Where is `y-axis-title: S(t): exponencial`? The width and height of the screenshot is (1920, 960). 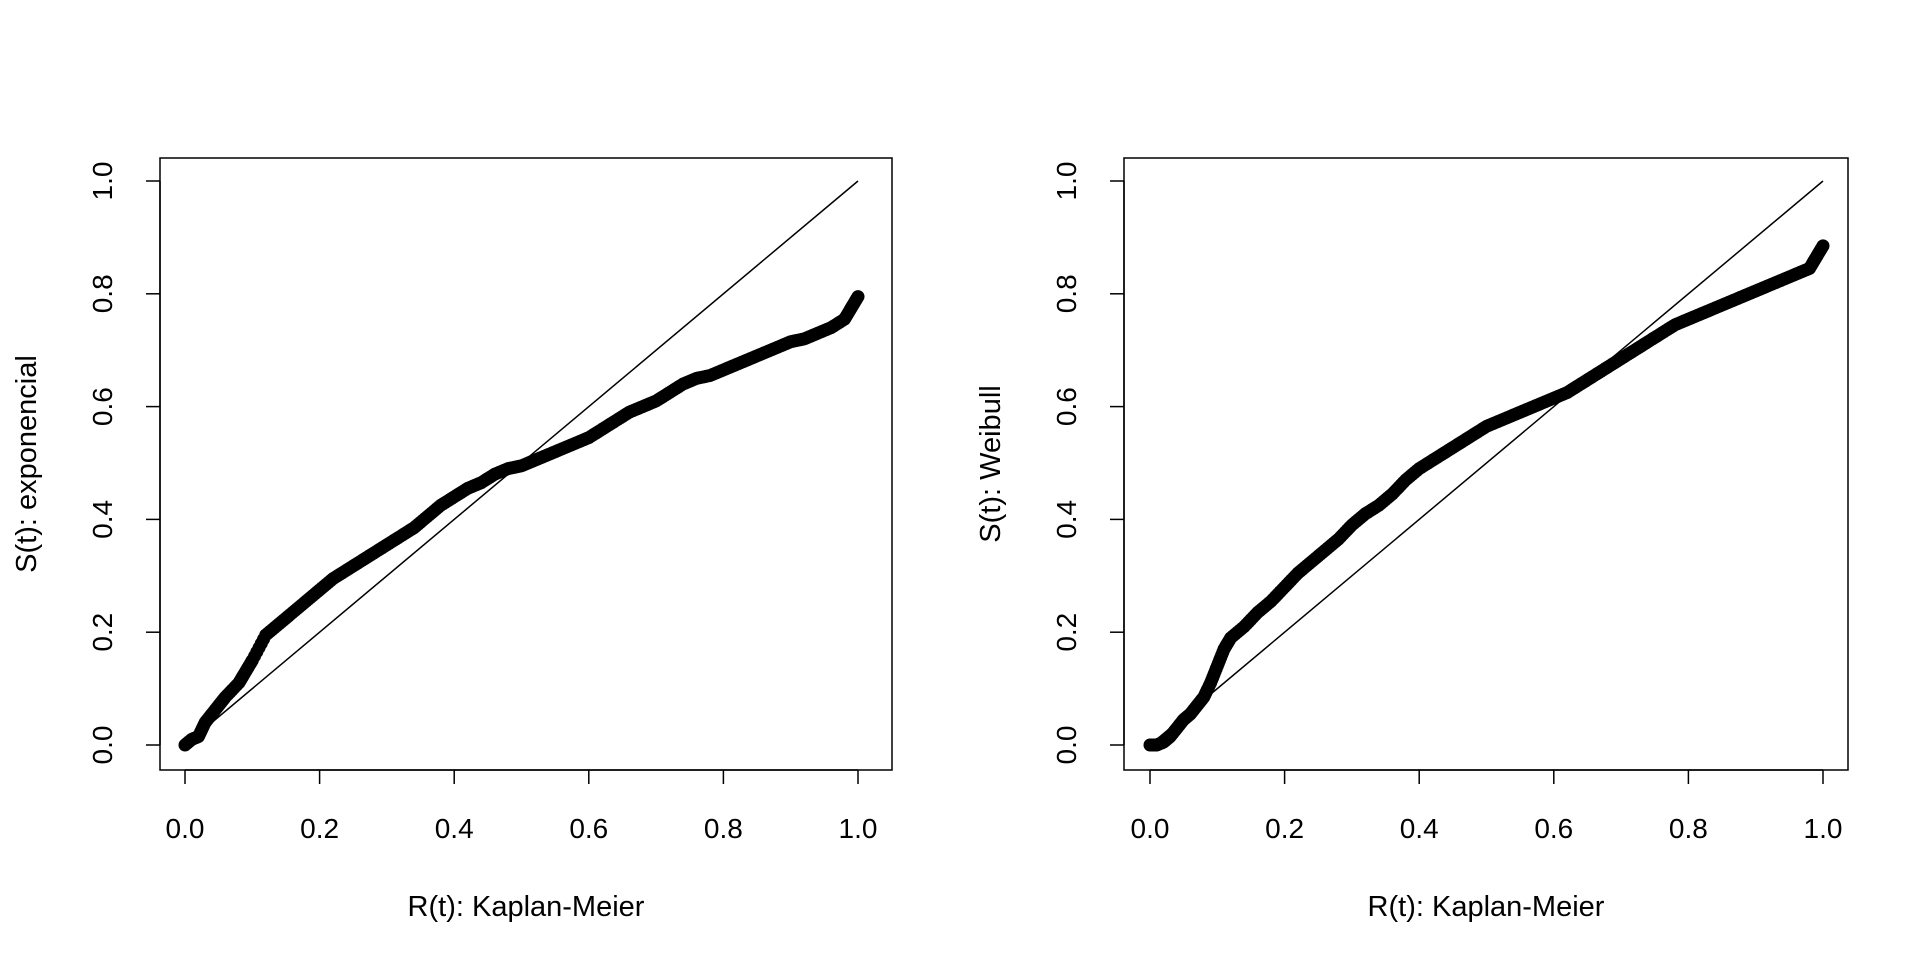
y-axis-title: S(t): exponencial is located at coordinates (27, 464).